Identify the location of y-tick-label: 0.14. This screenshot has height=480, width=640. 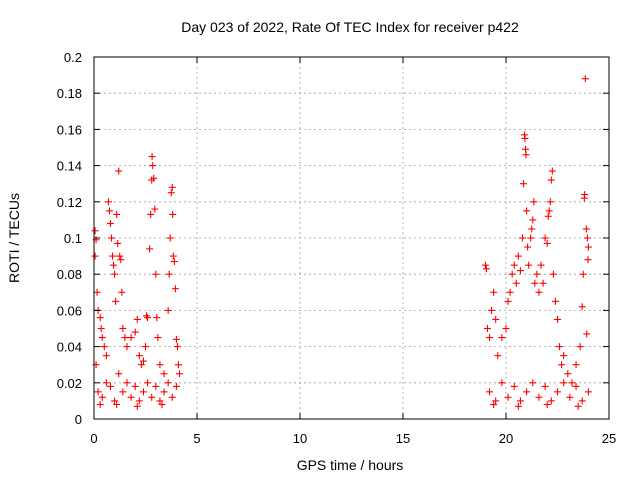
(69, 166).